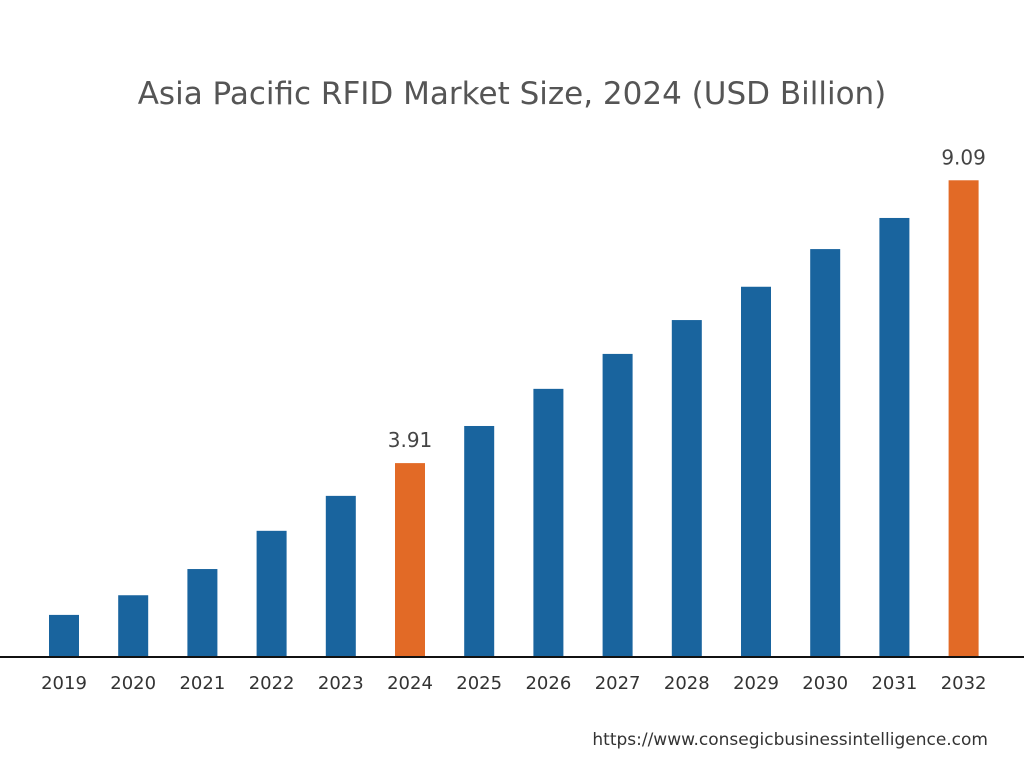 The height and width of the screenshot is (768, 1024). Describe the element at coordinates (272, 683) in the screenshot. I see `x-tick-label: 2022` at that location.